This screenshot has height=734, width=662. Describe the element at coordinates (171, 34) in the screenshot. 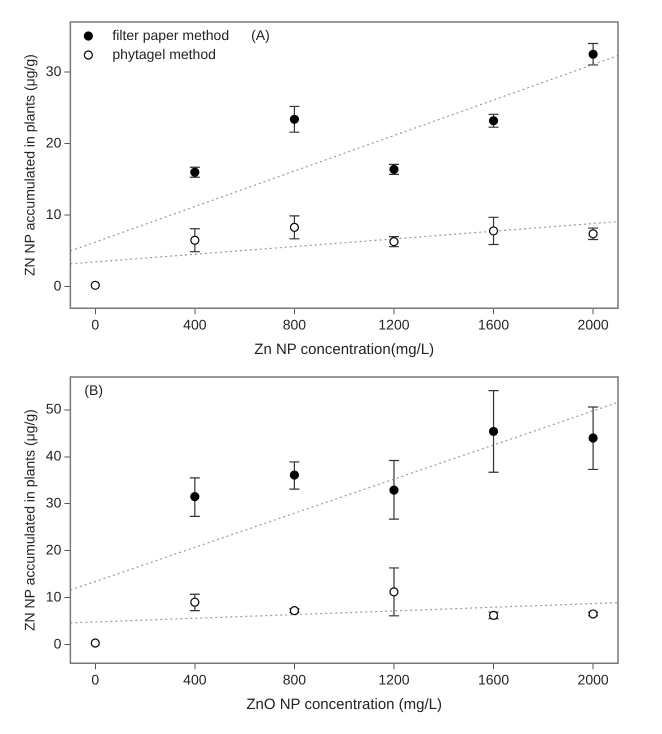

I see `legend-label: filter paper method` at that location.